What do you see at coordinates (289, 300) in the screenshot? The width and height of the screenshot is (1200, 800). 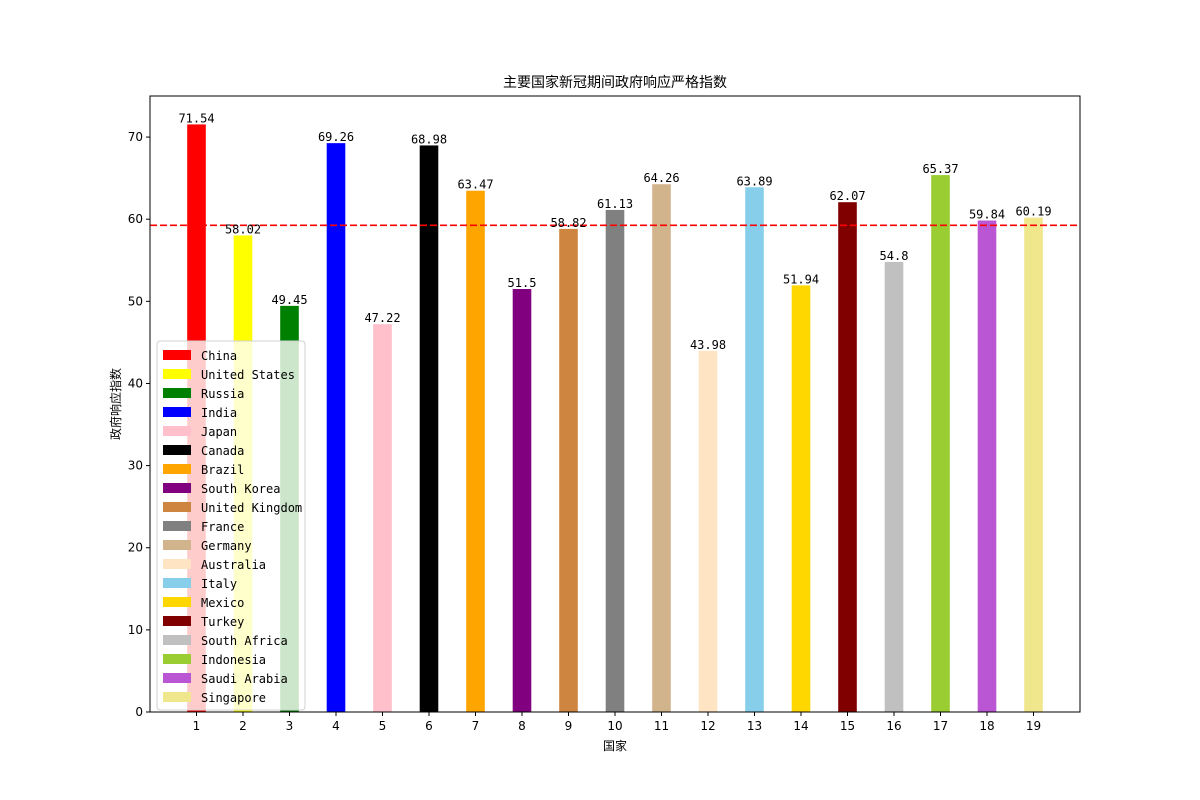 I see `value-label-russia: 49.45` at bounding box center [289, 300].